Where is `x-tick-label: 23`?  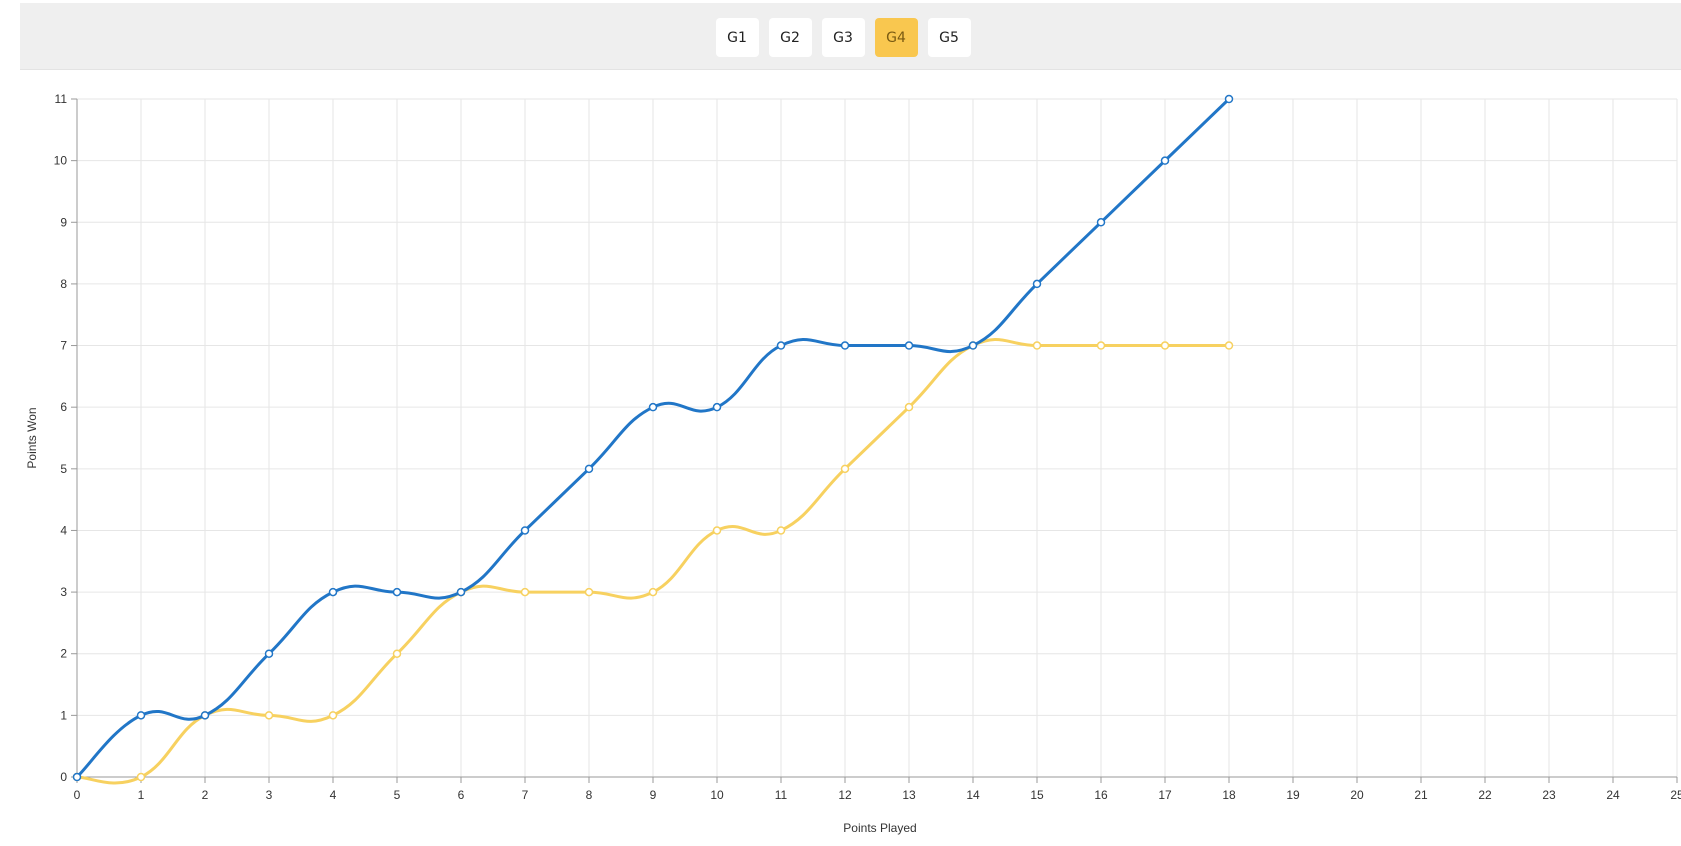
x-tick-label: 23 is located at coordinates (1549, 795).